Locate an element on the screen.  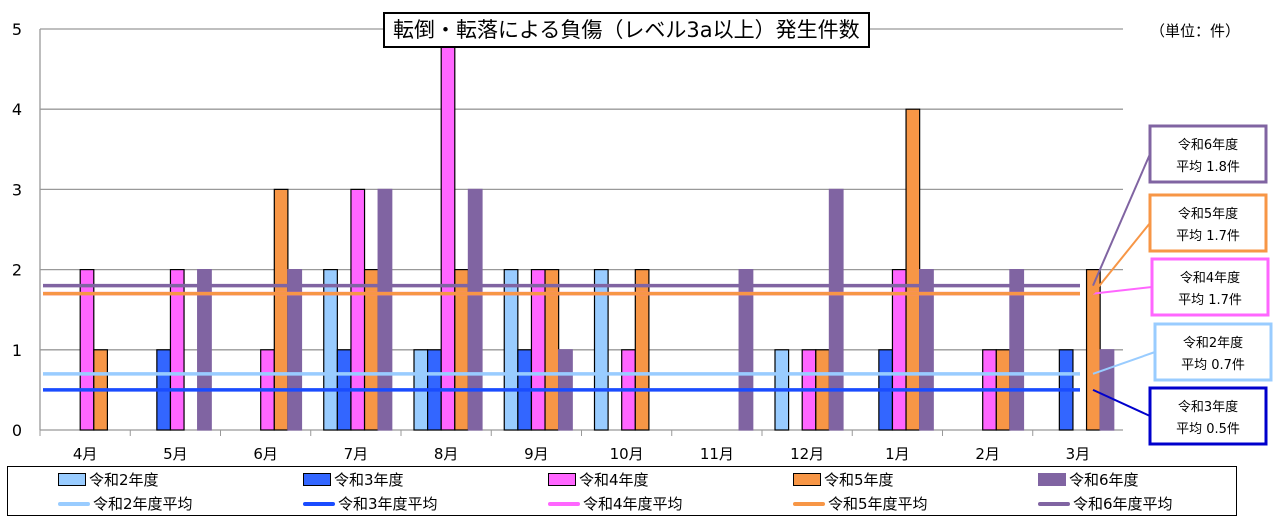
legend-label: 令和6年度平均 is located at coordinates (1123, 504).